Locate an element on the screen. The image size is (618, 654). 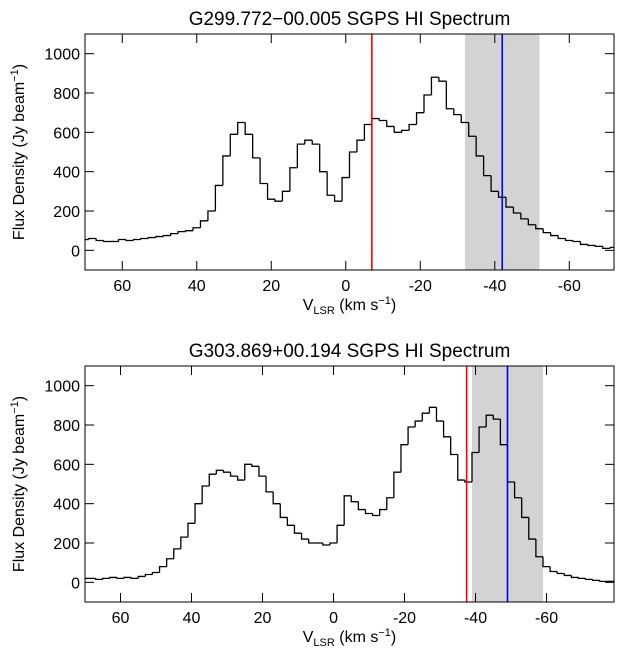
y-tick-label: 200 is located at coordinates (66, 544).